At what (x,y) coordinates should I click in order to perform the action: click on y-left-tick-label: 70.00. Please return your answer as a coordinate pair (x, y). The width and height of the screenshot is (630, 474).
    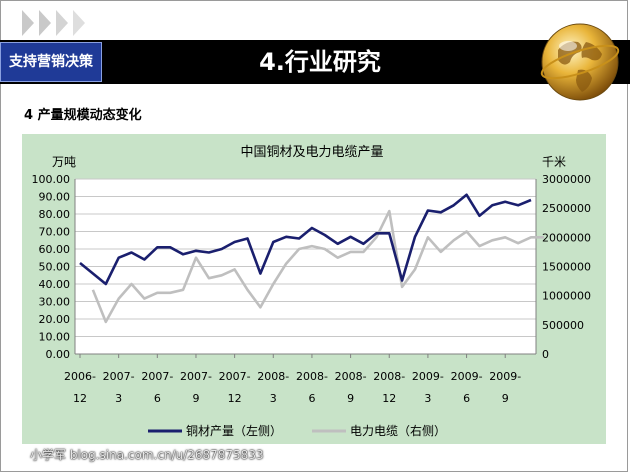
    Looking at the image, I should click on (55, 232).